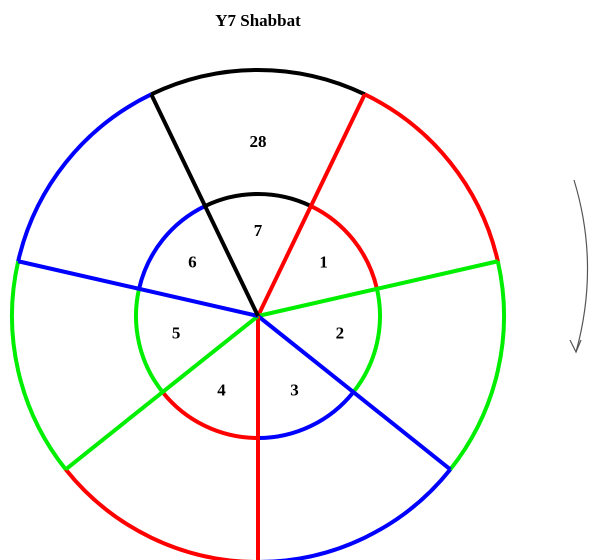 The height and width of the screenshot is (560, 608). I want to click on sector-label: 7, so click(258, 230).